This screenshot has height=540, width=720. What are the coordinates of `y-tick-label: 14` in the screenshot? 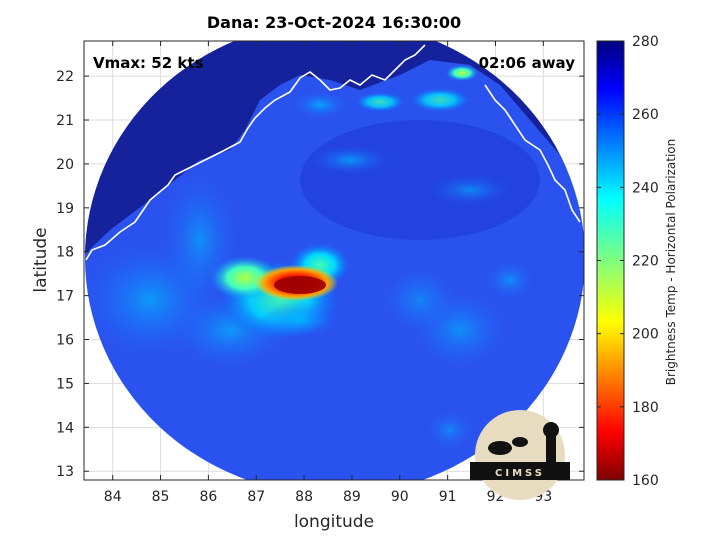 It's located at (65, 428).